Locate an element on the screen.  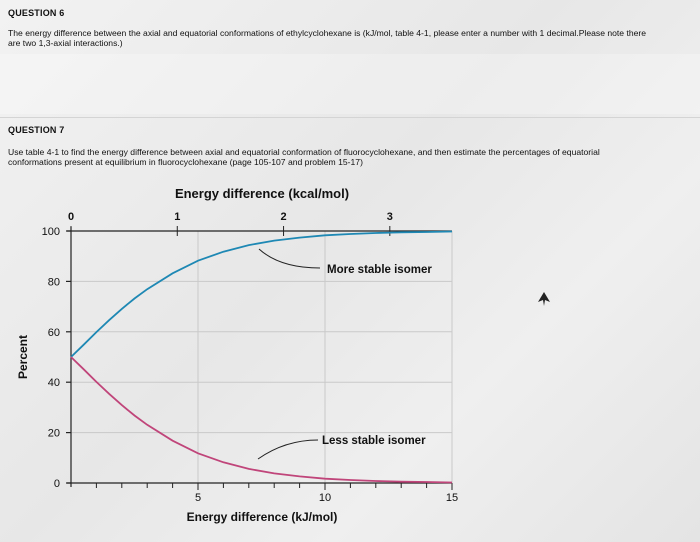
y-tick-label: 80 is located at coordinates (54, 282).